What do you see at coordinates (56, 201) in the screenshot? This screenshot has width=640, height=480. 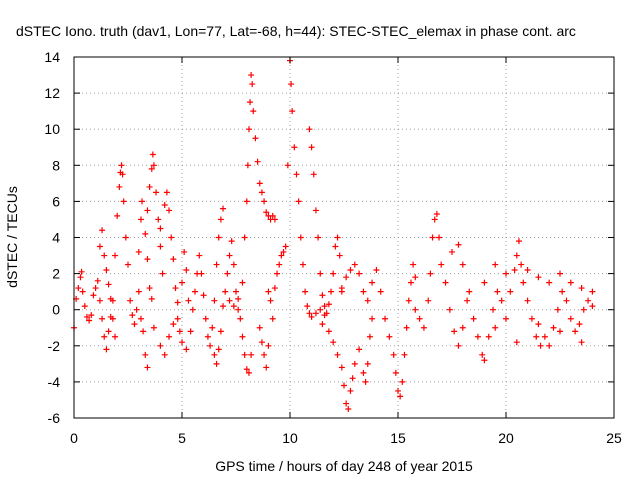 I see `y-tick-label: 6` at bounding box center [56, 201].